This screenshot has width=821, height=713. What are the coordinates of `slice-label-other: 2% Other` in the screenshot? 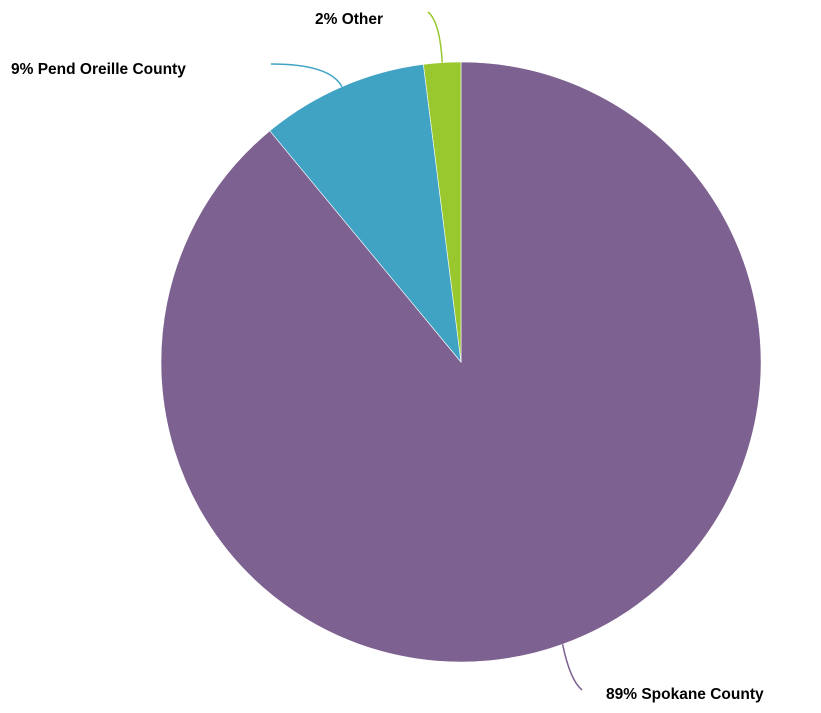 It's located at (349, 19).